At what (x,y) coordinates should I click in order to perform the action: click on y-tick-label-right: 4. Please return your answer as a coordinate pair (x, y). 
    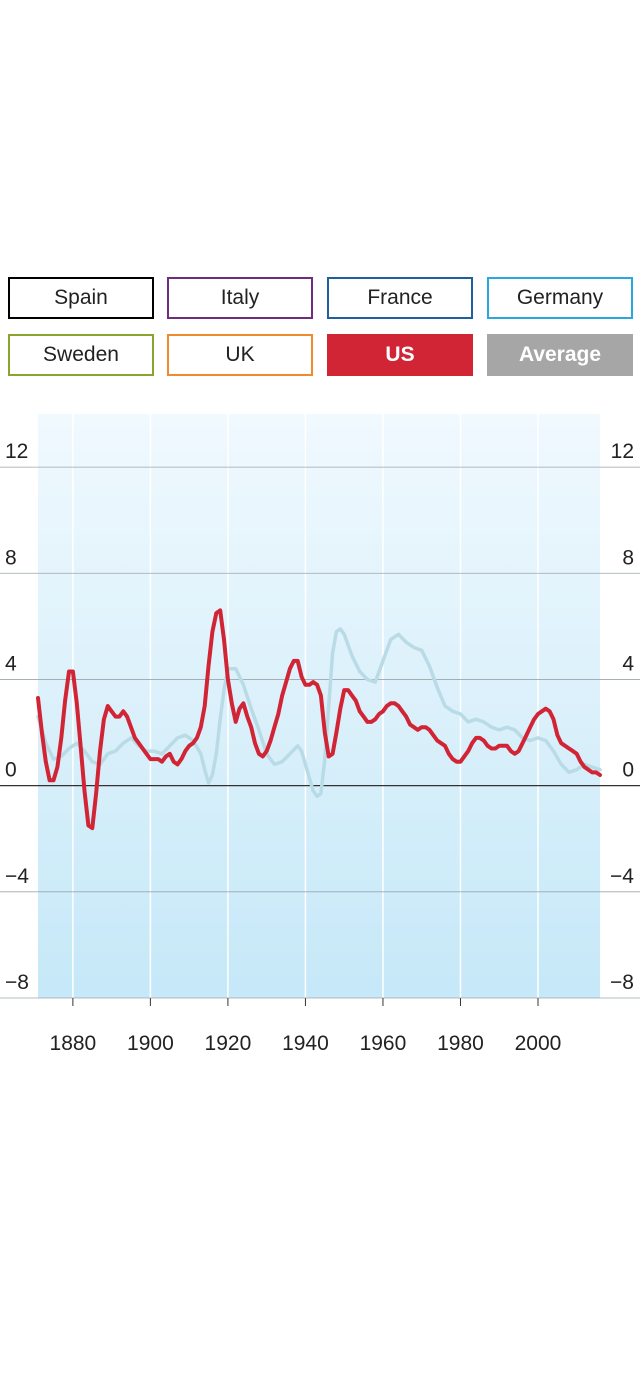
    Looking at the image, I should click on (628, 663).